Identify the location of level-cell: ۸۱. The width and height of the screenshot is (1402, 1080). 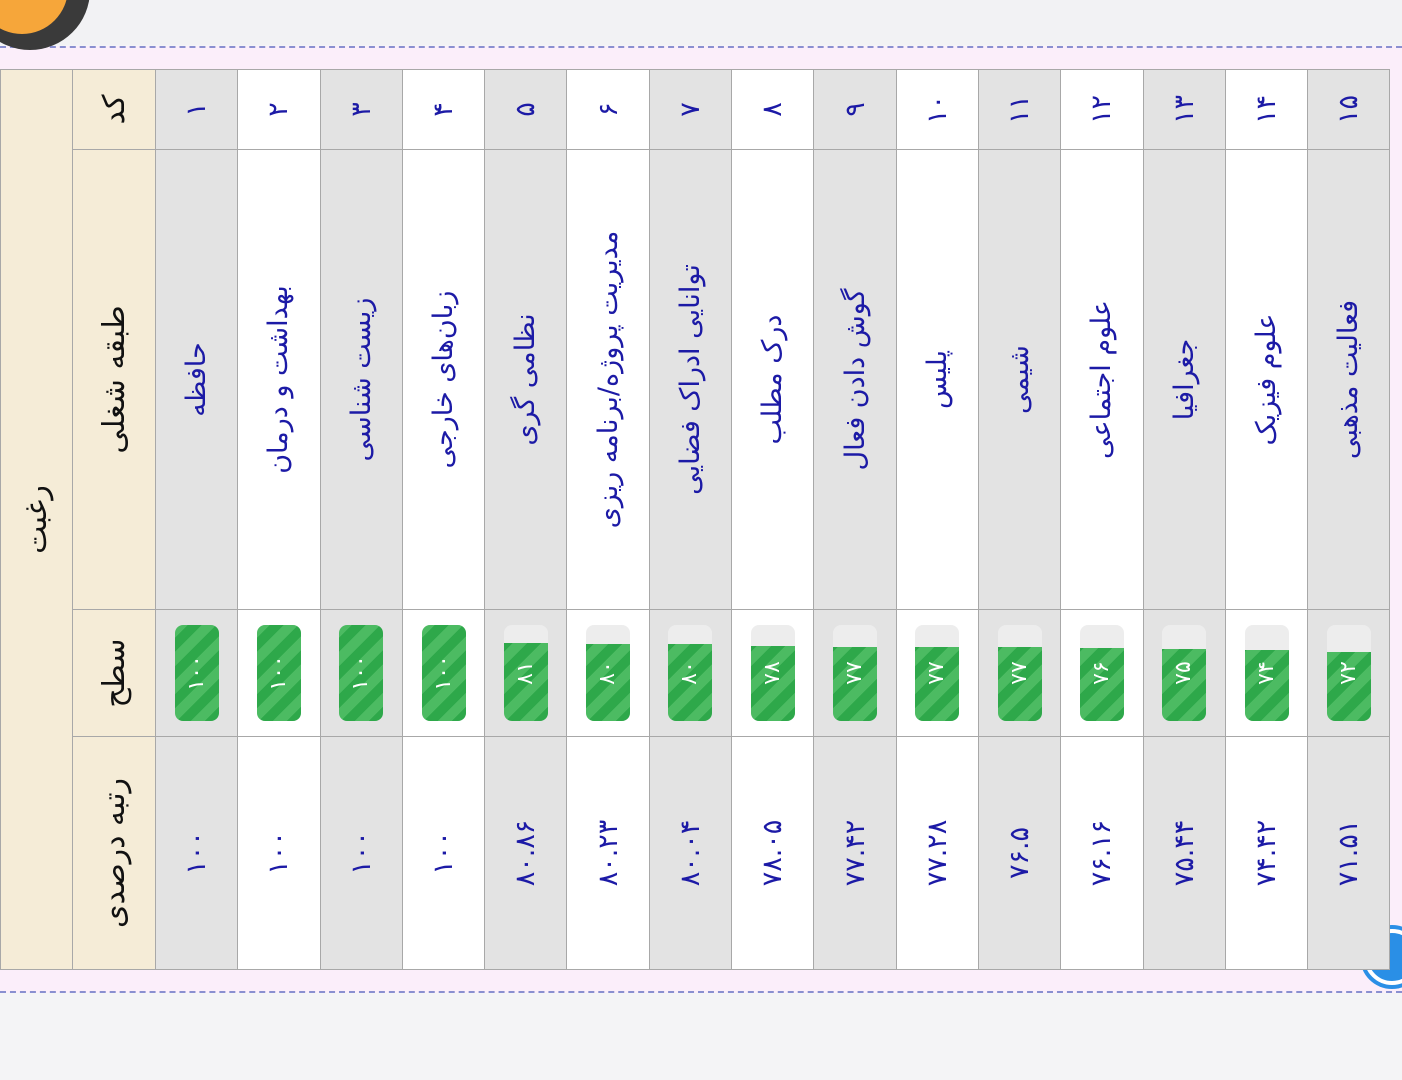
(525, 673).